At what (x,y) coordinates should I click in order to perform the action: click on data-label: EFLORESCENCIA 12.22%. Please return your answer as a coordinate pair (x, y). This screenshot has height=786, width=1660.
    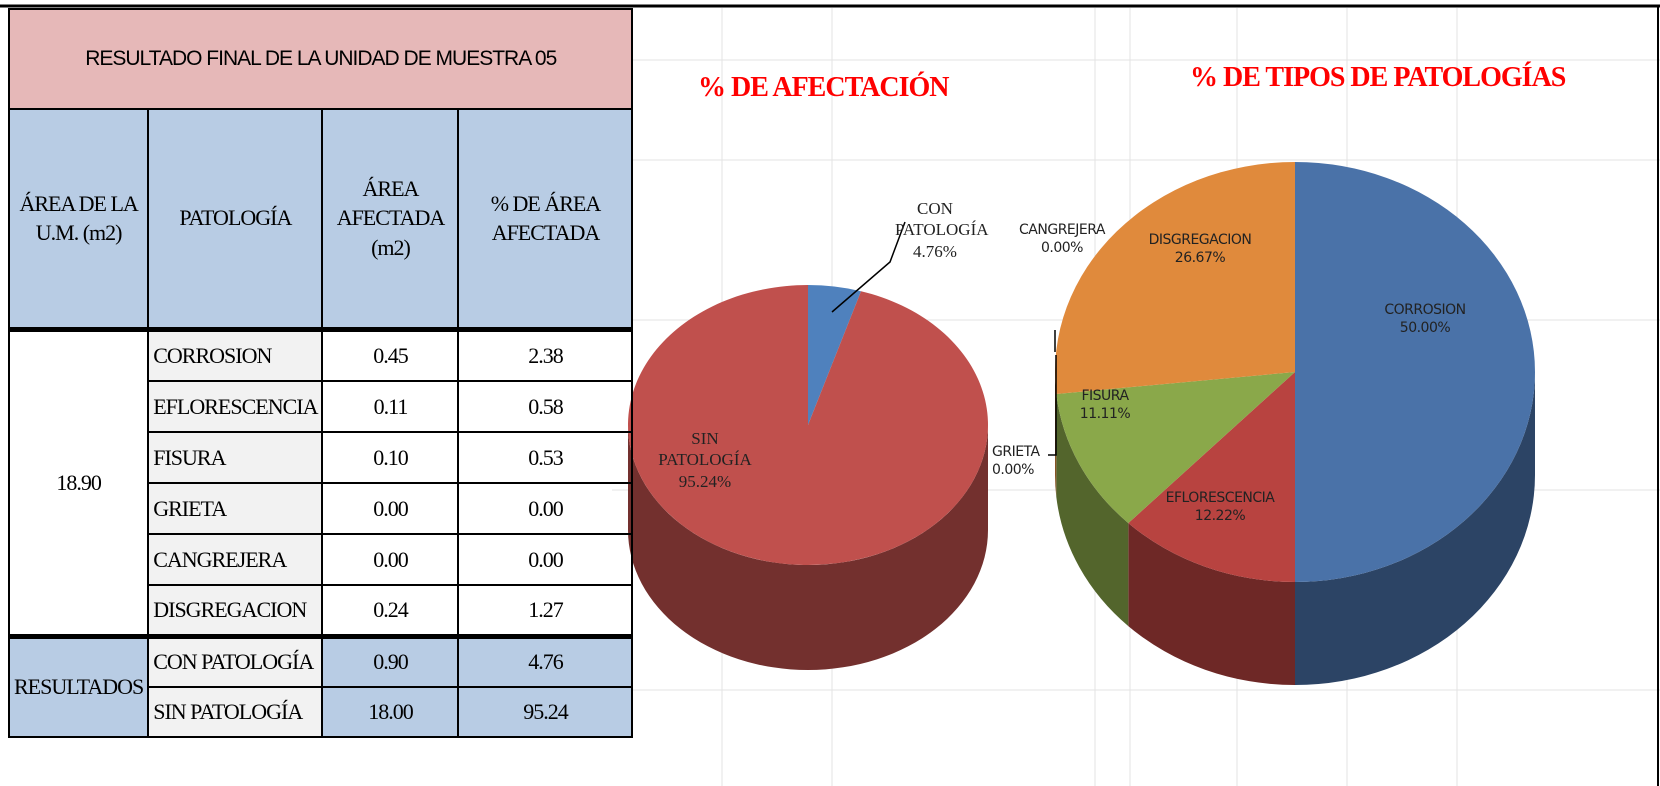
    Looking at the image, I should click on (1220, 507).